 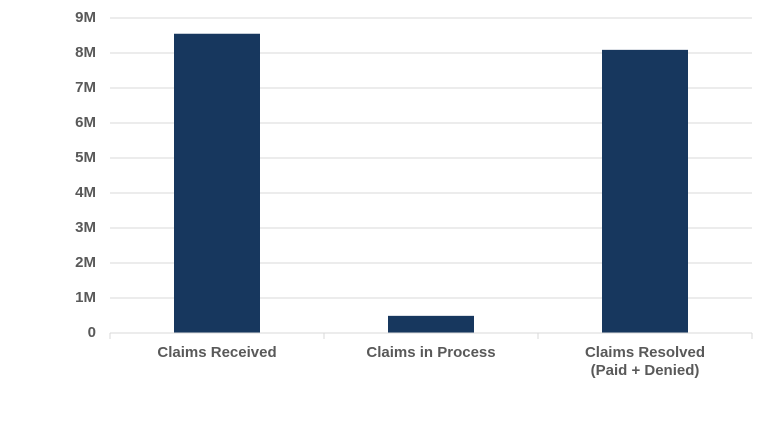 I want to click on y-tick-label: 9M, so click(x=85, y=17).